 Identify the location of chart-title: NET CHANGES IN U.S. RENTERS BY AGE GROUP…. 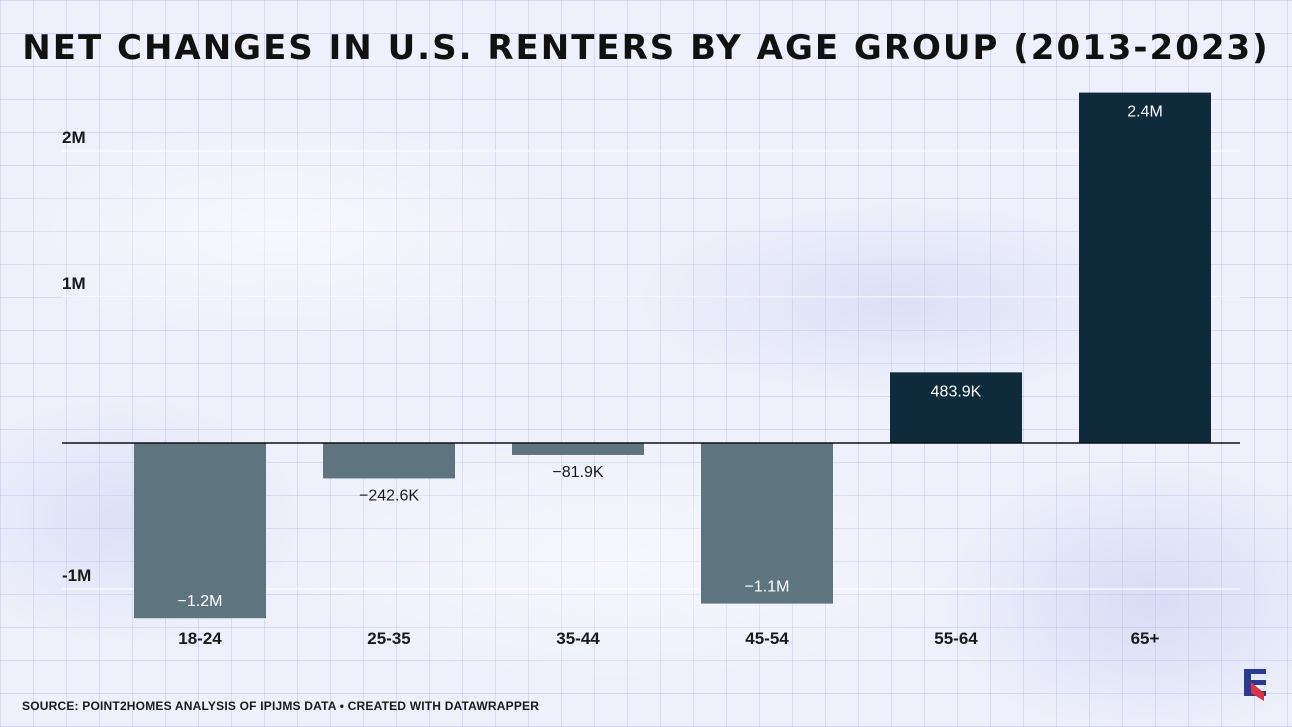
(646, 48).